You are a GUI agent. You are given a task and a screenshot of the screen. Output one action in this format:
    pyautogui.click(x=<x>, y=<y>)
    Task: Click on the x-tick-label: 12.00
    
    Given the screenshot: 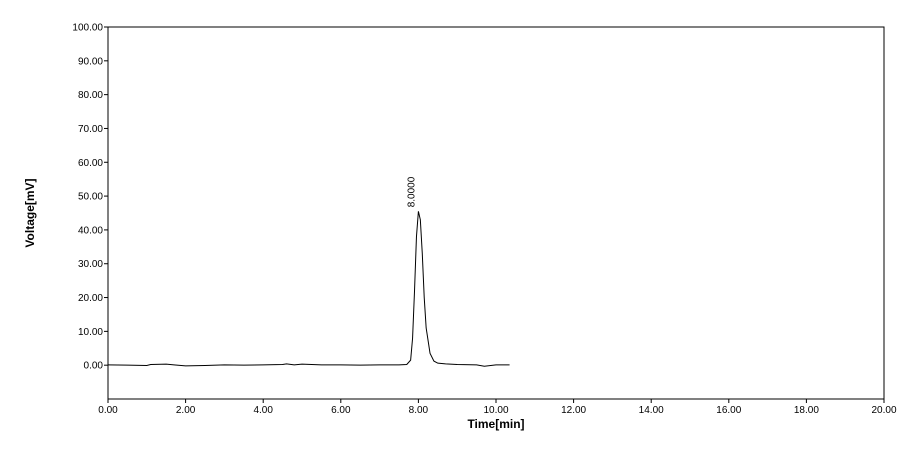 What is the action you would take?
    pyautogui.click(x=573, y=410)
    